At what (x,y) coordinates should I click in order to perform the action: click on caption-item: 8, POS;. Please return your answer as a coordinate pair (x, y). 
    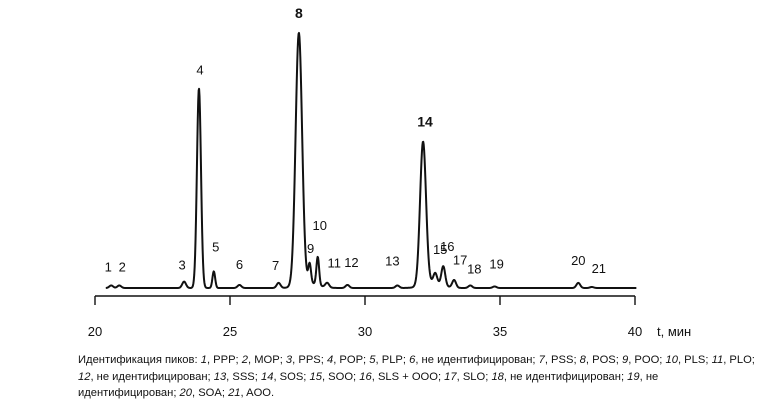
    Looking at the image, I should click on (601, 360).